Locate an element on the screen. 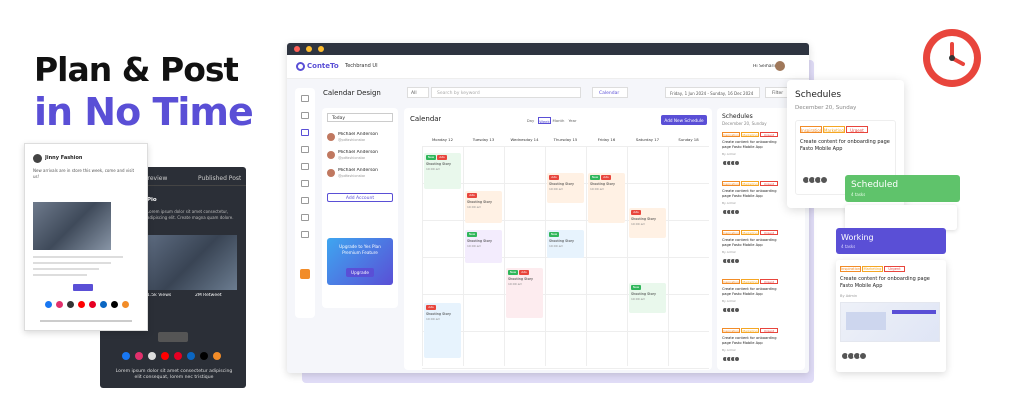 The height and width of the screenshot is (418, 1022). title: Schedules is located at coordinates (818, 95).